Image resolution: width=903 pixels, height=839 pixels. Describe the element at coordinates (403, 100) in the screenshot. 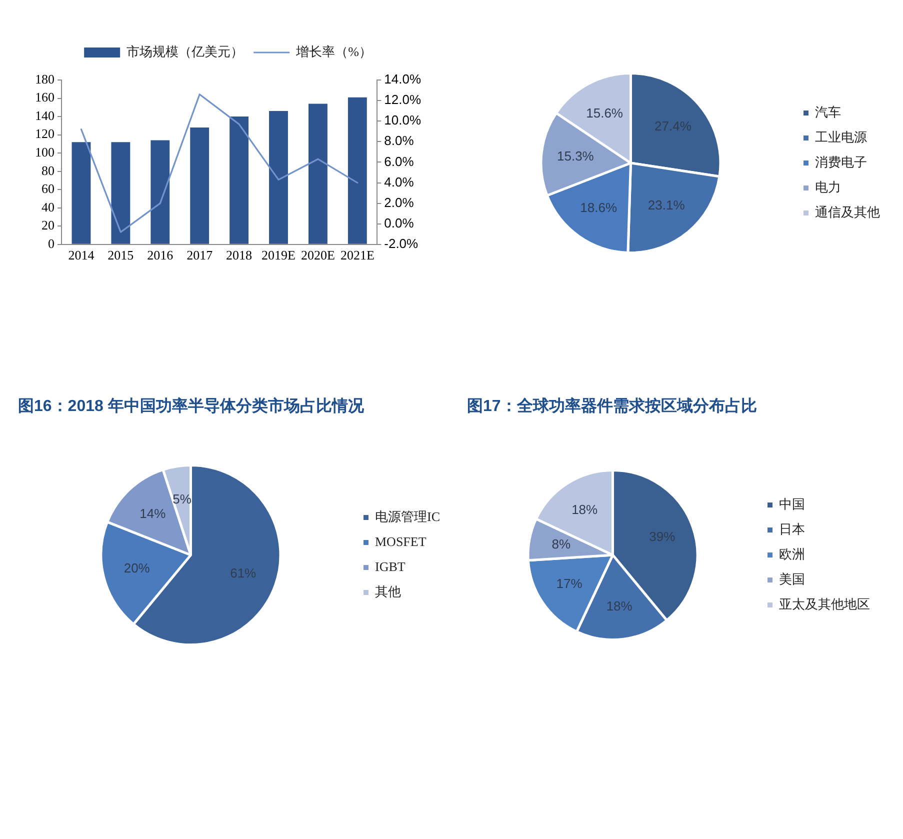

I see `y2-tick-label: 12.0%` at that location.